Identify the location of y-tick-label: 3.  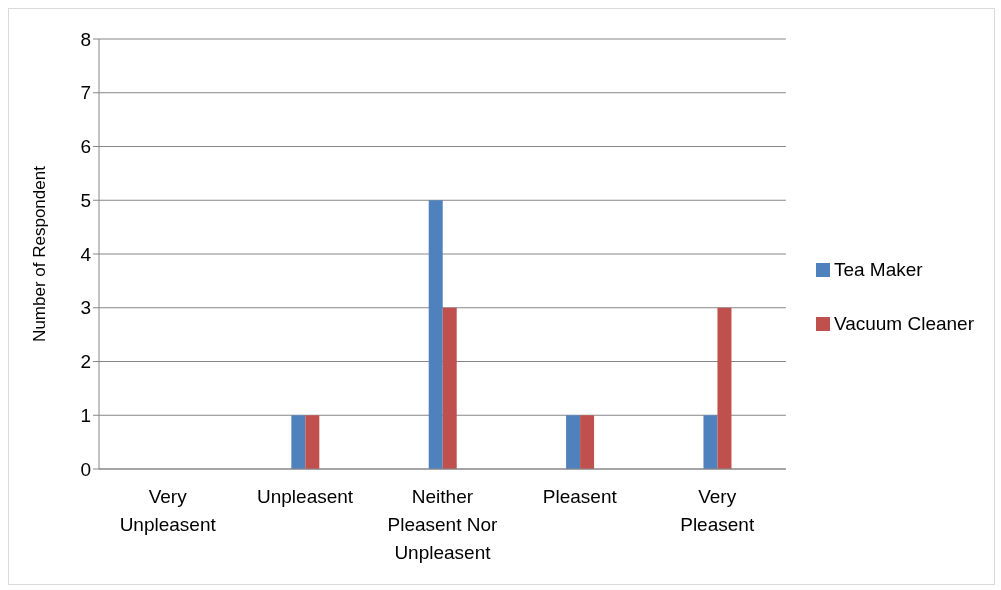
(85, 308).